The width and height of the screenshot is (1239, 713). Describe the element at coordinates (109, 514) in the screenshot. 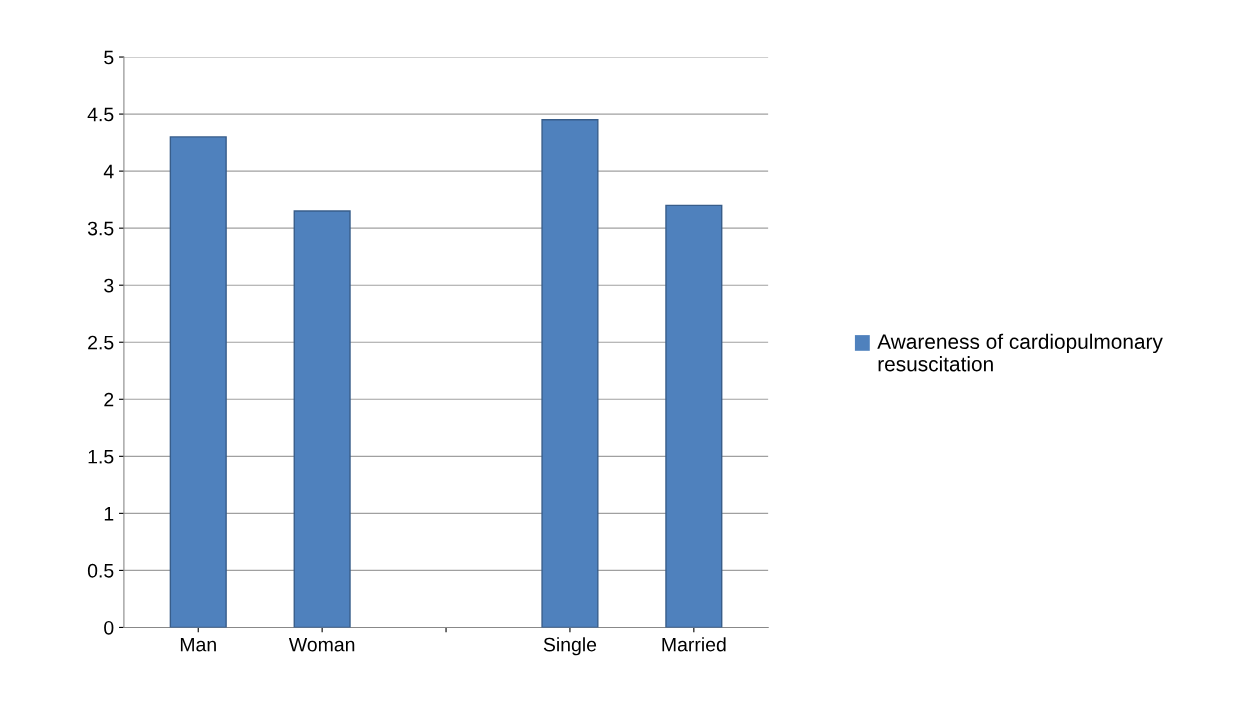

I see `y-tick-label: 1` at that location.